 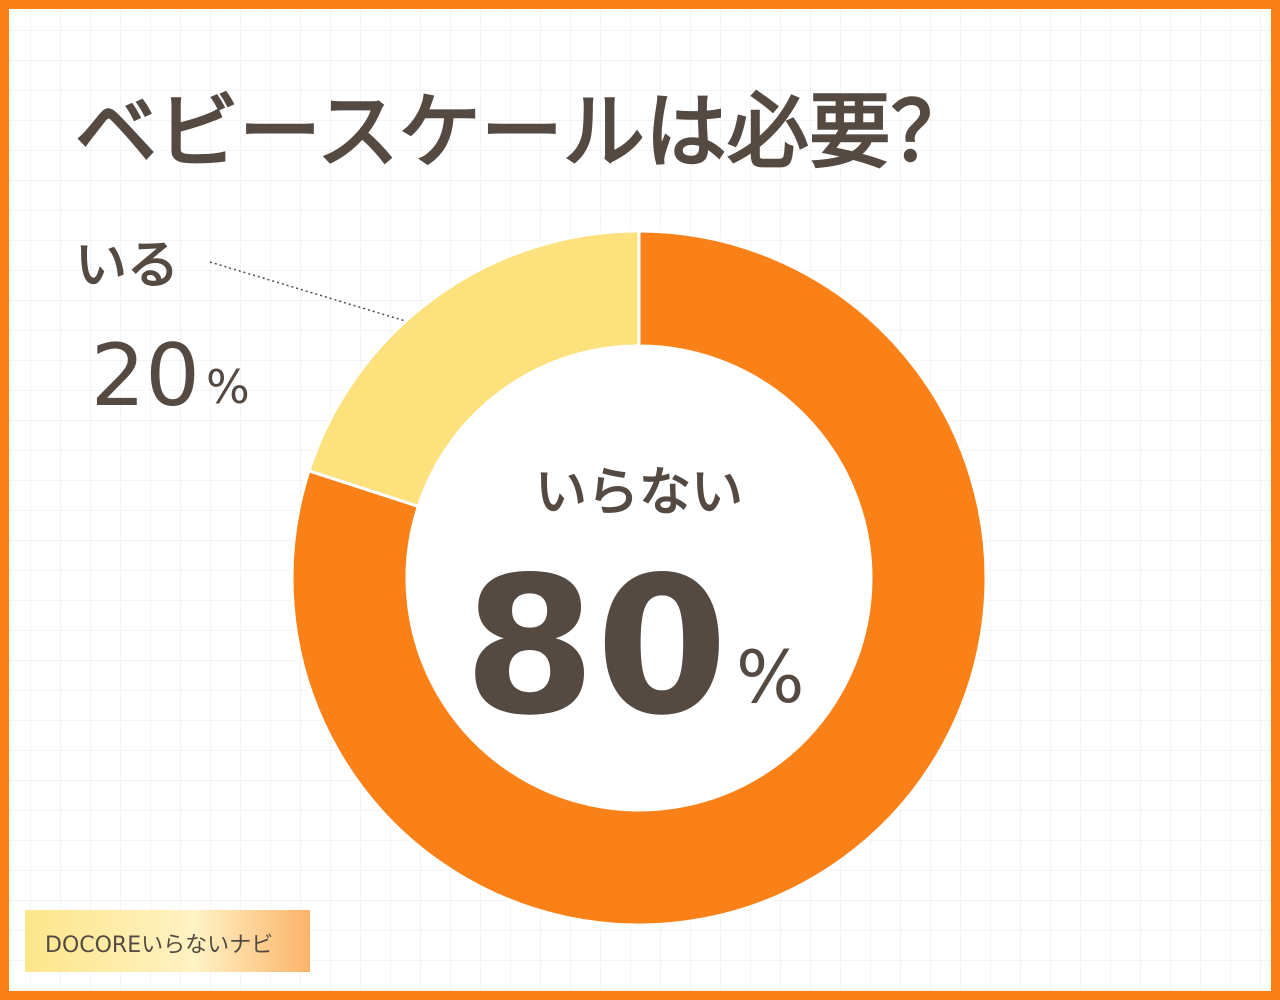 I want to click on value-label: 20, so click(x=145, y=376).